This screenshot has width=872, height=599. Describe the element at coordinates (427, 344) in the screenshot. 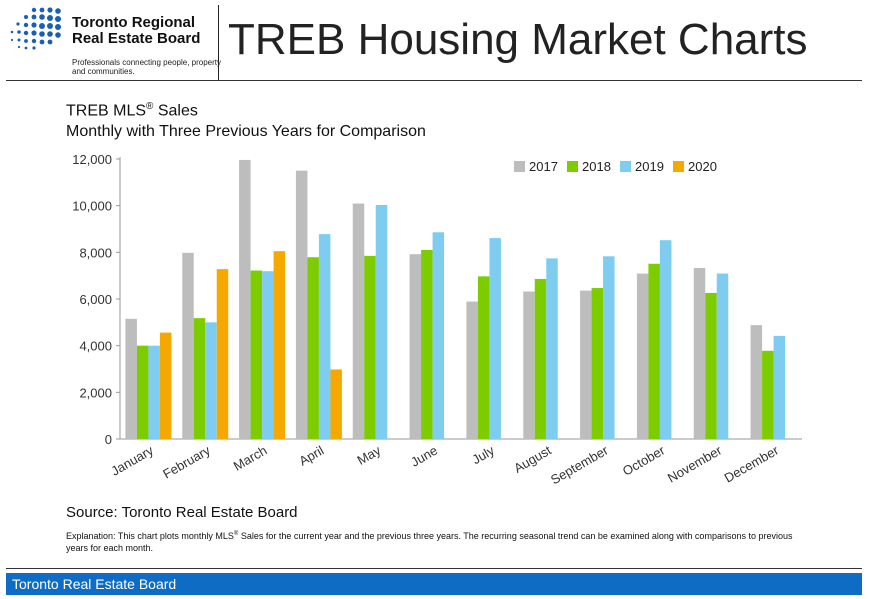

I see `bar-2018-june` at that location.